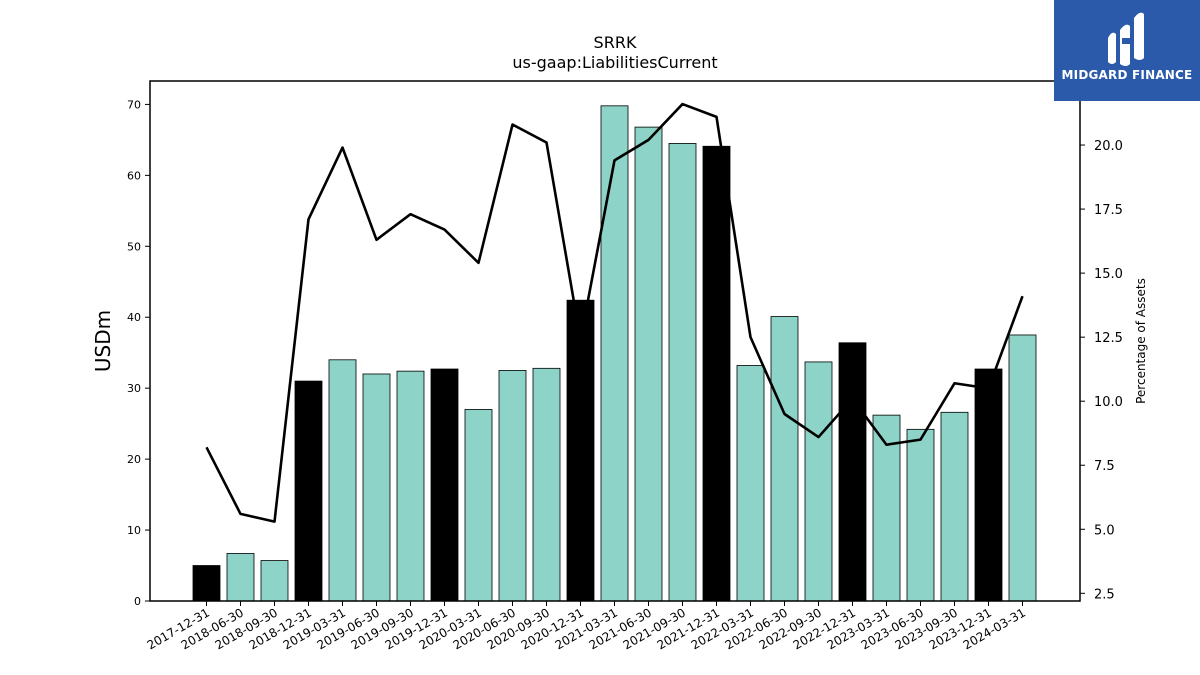  I want to click on y2-tick-label-10.0: 10.0, so click(1108, 402).